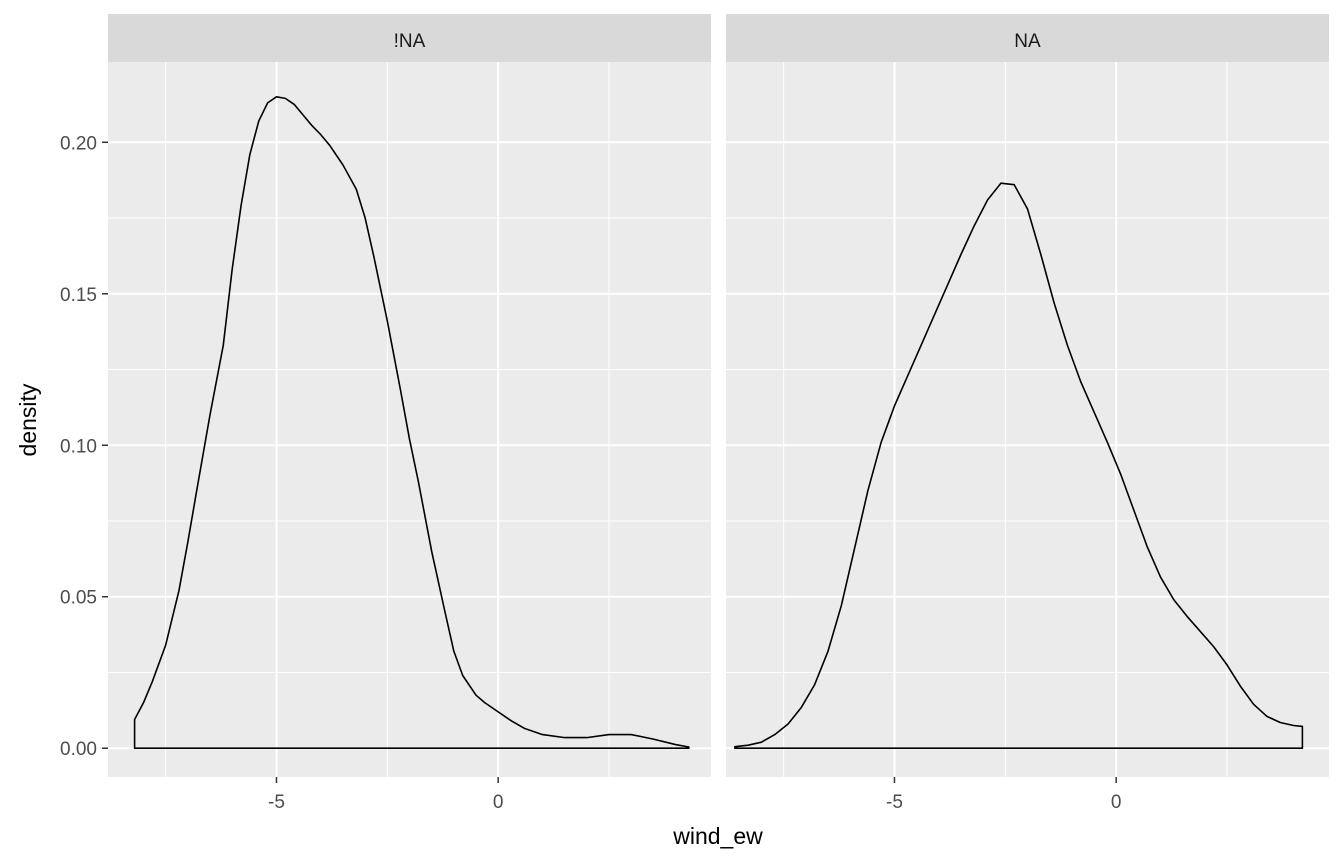  I want to click on facet-strip-label: !NA, so click(410, 41).